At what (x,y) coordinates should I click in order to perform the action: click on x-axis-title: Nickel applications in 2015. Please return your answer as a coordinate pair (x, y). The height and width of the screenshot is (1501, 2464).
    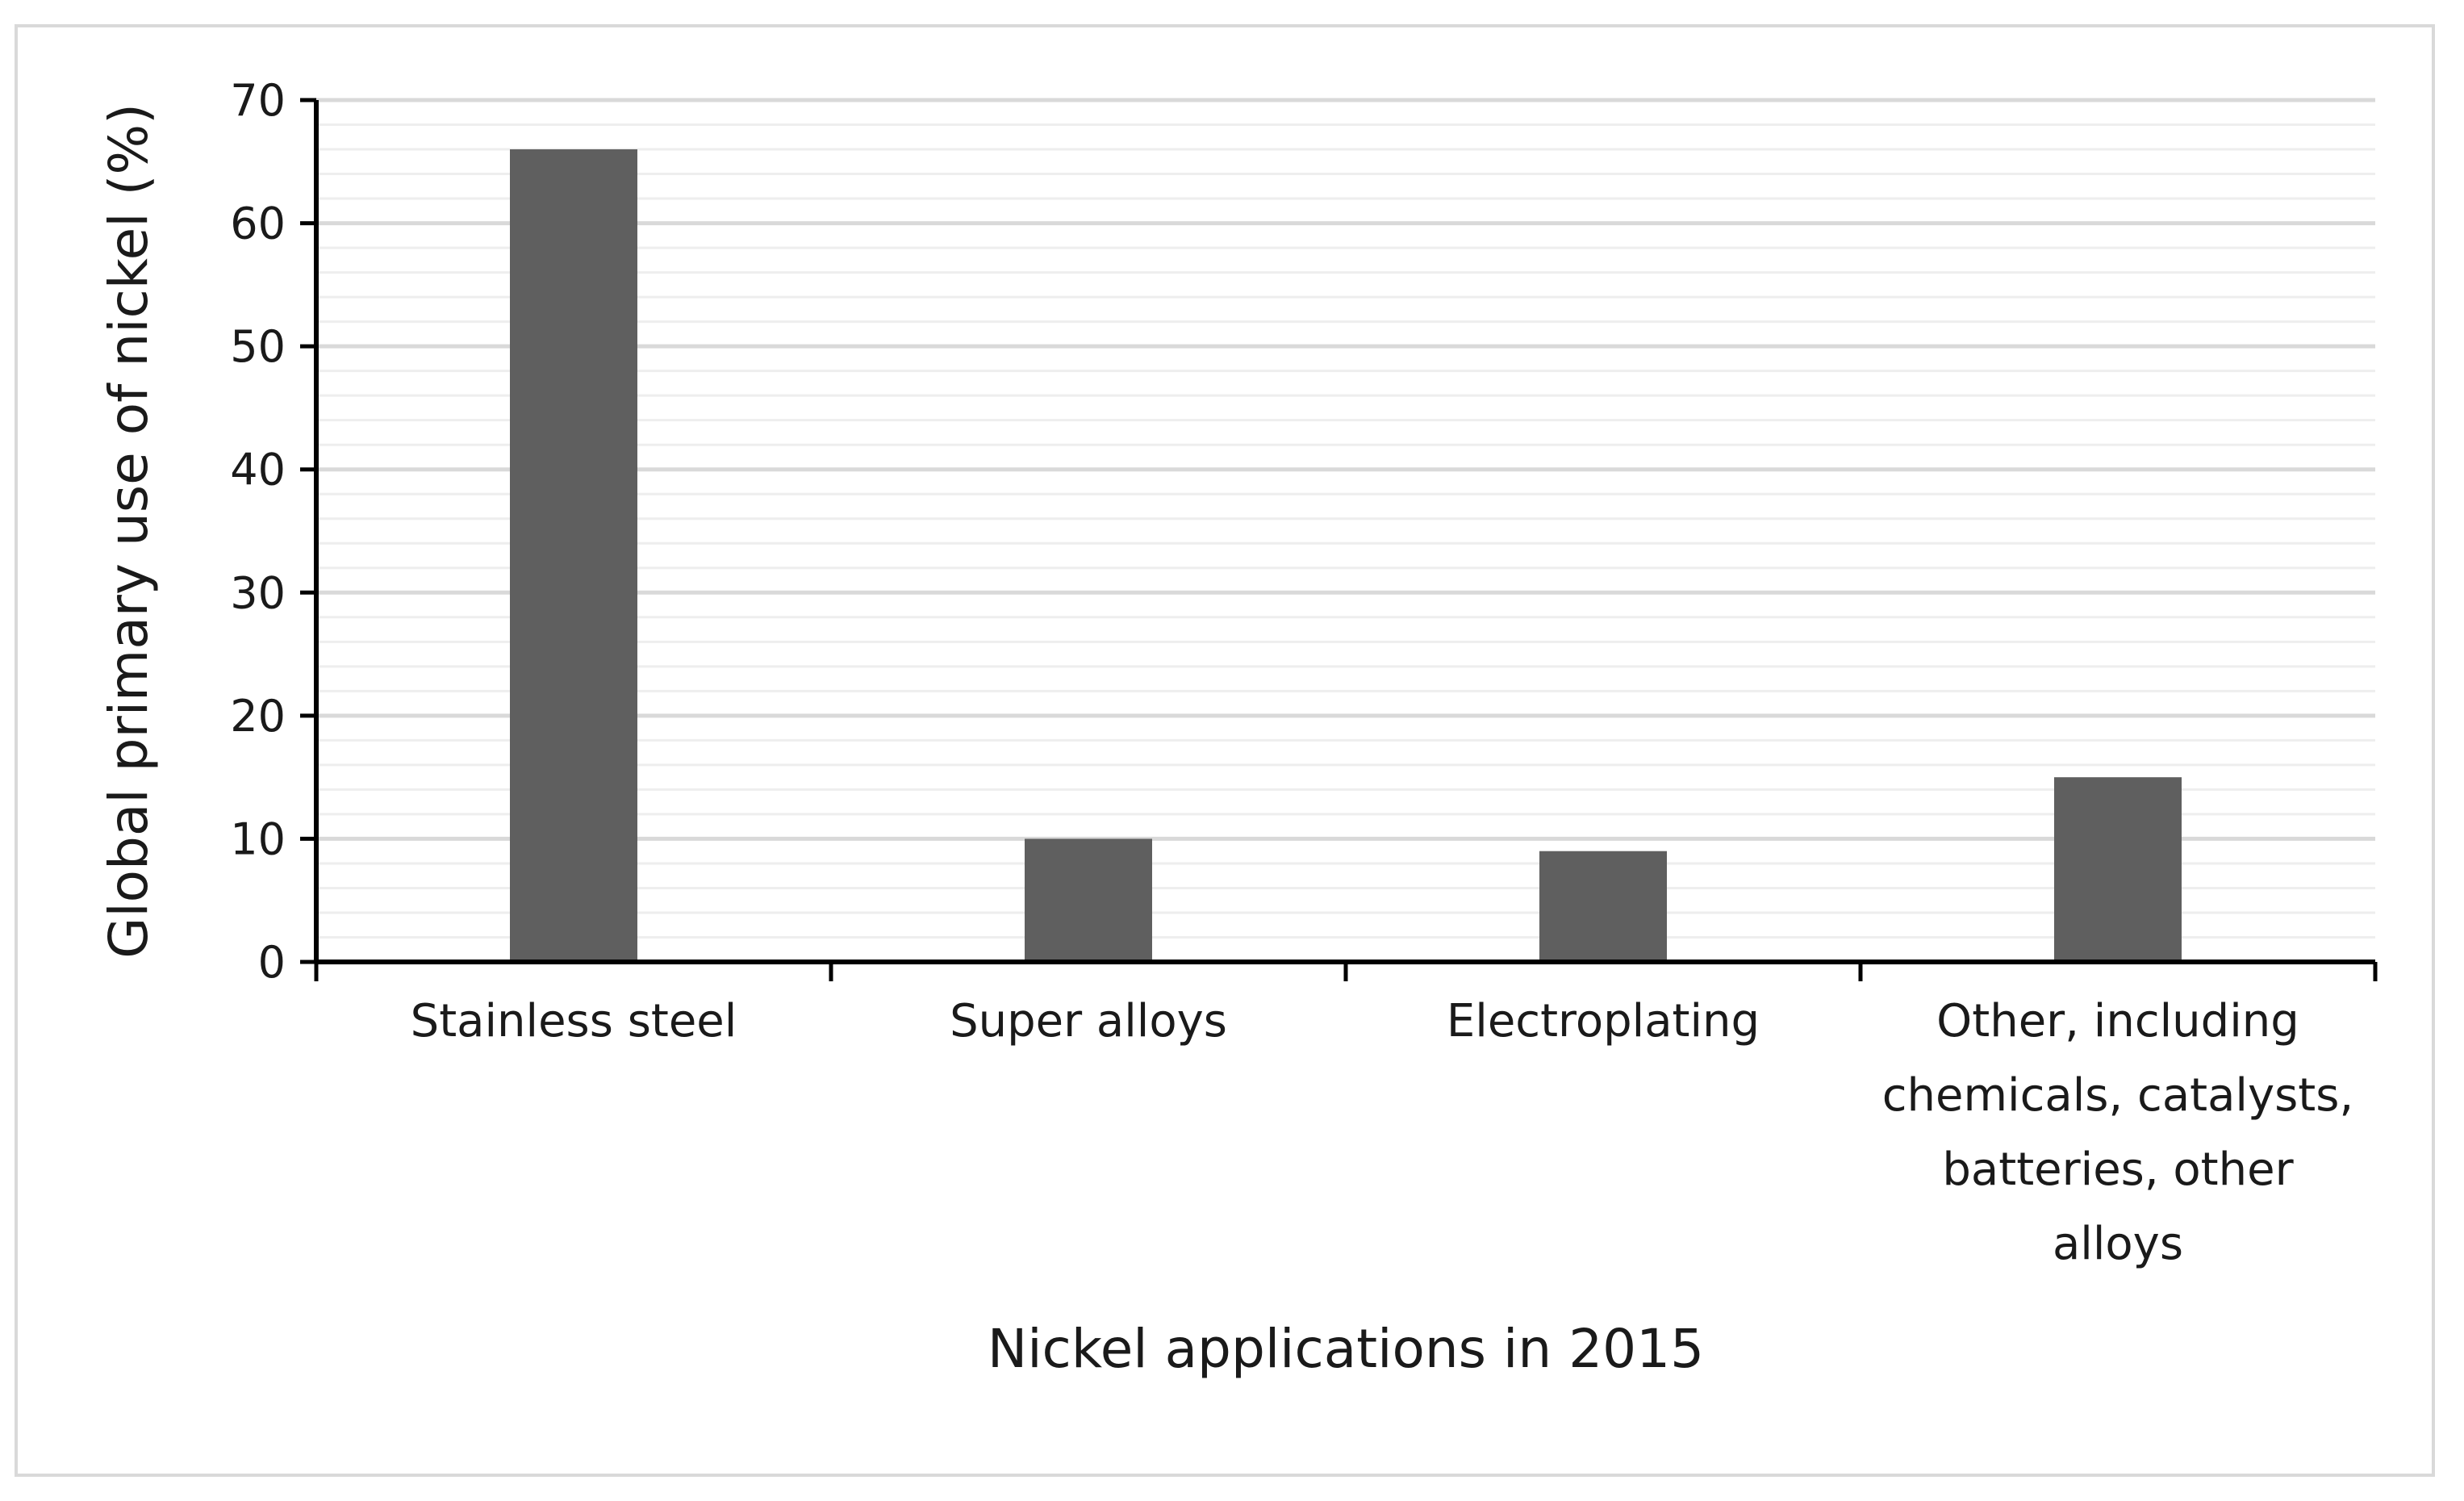
    Looking at the image, I should click on (1346, 1349).